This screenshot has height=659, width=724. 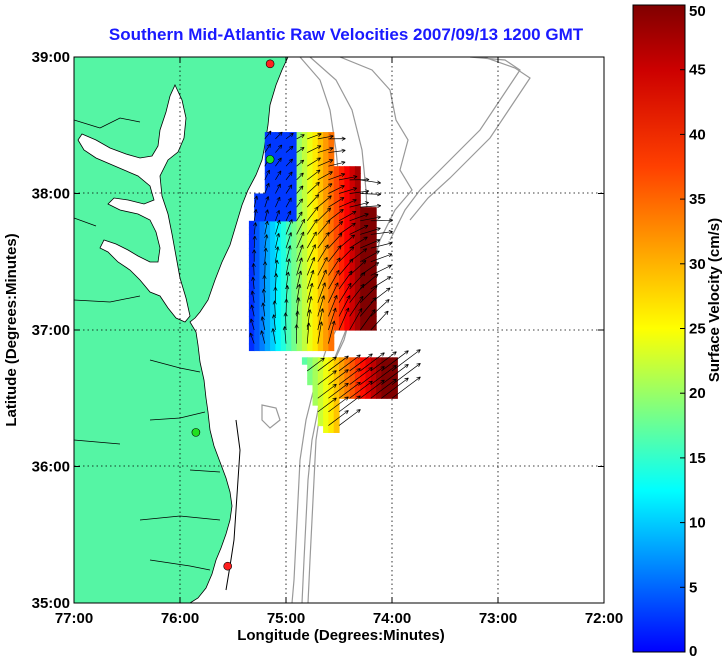 I want to click on y-tick-label: 35:00, so click(x=51, y=603).